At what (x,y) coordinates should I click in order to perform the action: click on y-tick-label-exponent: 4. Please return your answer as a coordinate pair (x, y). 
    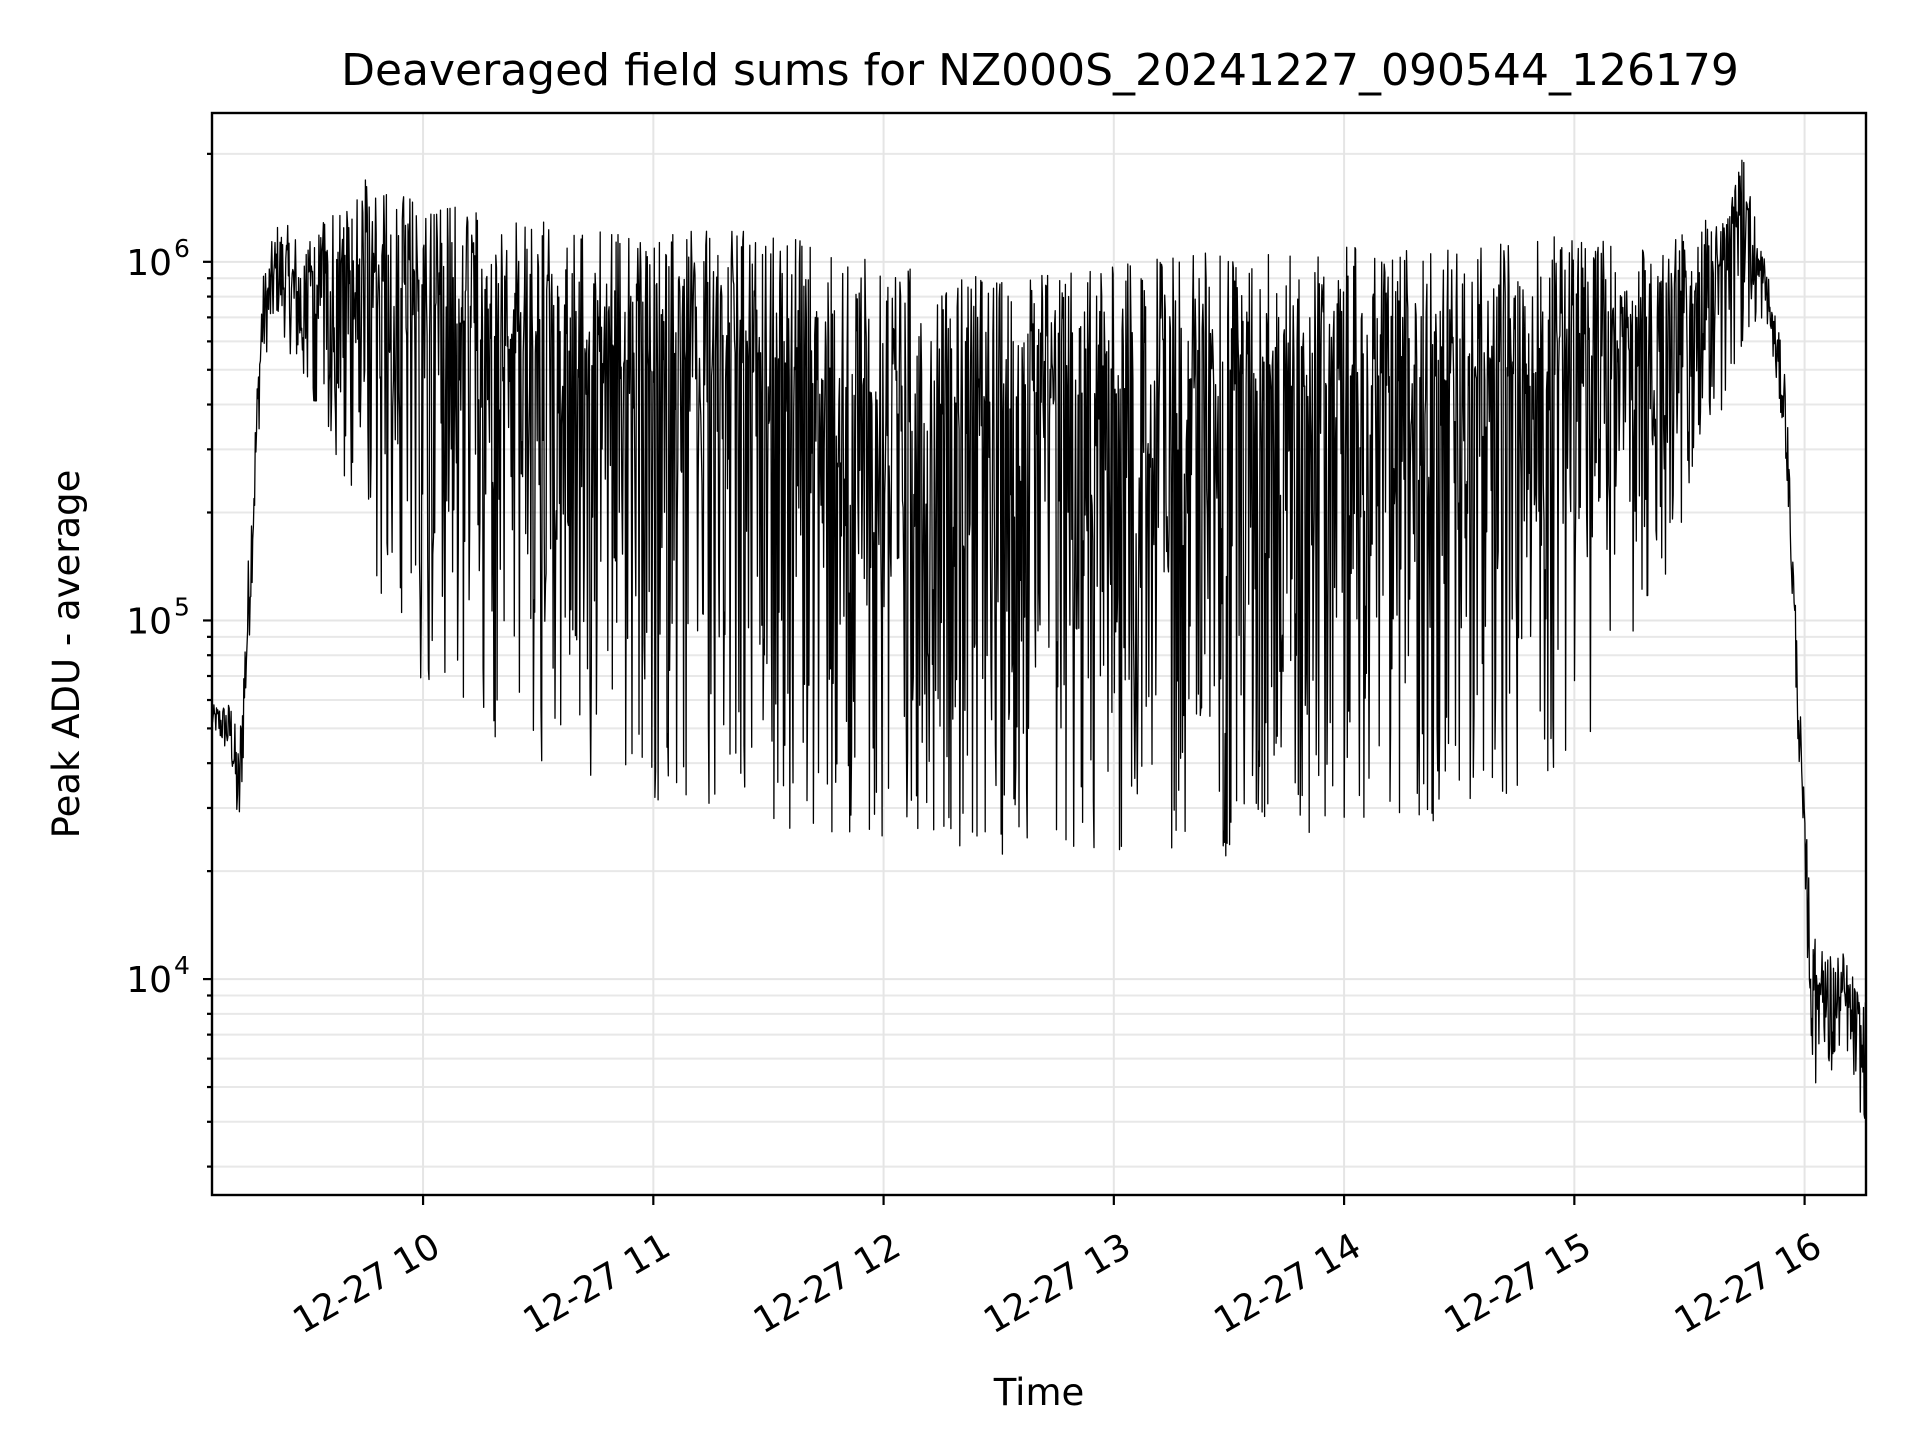
    Looking at the image, I should click on (182, 965).